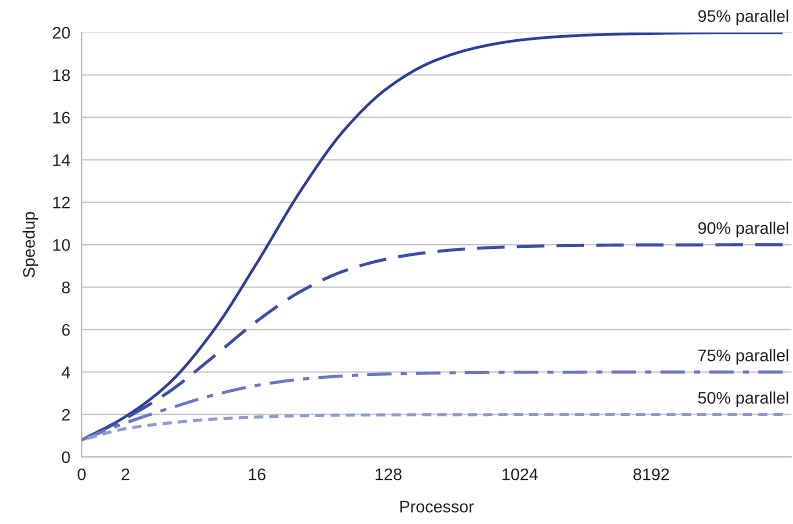 The height and width of the screenshot is (524, 793). I want to click on x-tick-label: 16, so click(257, 474).